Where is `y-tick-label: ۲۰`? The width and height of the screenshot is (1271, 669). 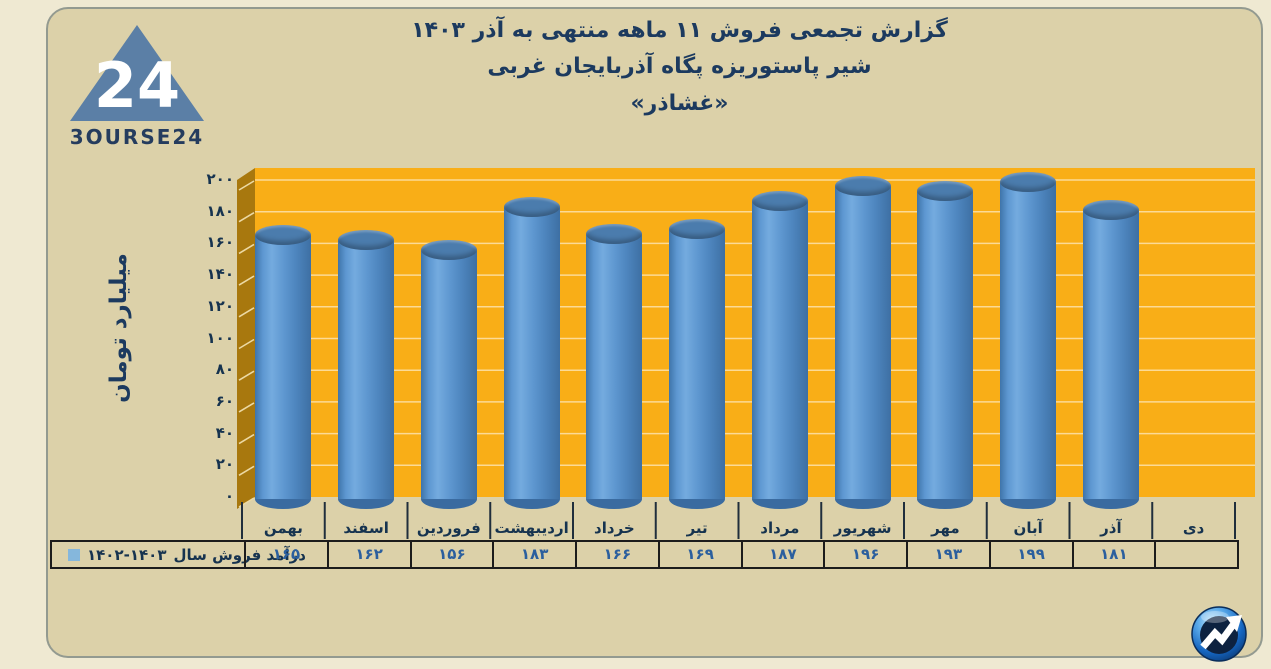
y-tick-label: ۲۰ is located at coordinates (224, 464).